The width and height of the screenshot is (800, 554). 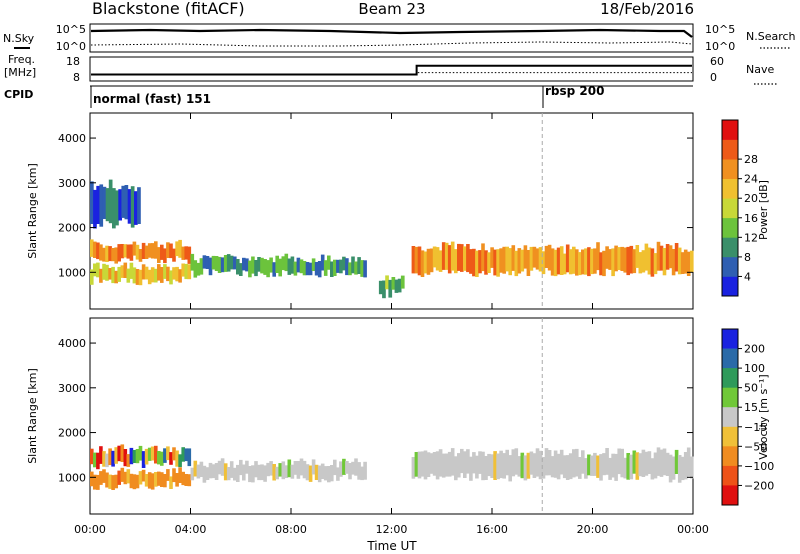 What do you see at coordinates (730, 417) in the screenshot?
I see `colorbar-frame` at bounding box center [730, 417].